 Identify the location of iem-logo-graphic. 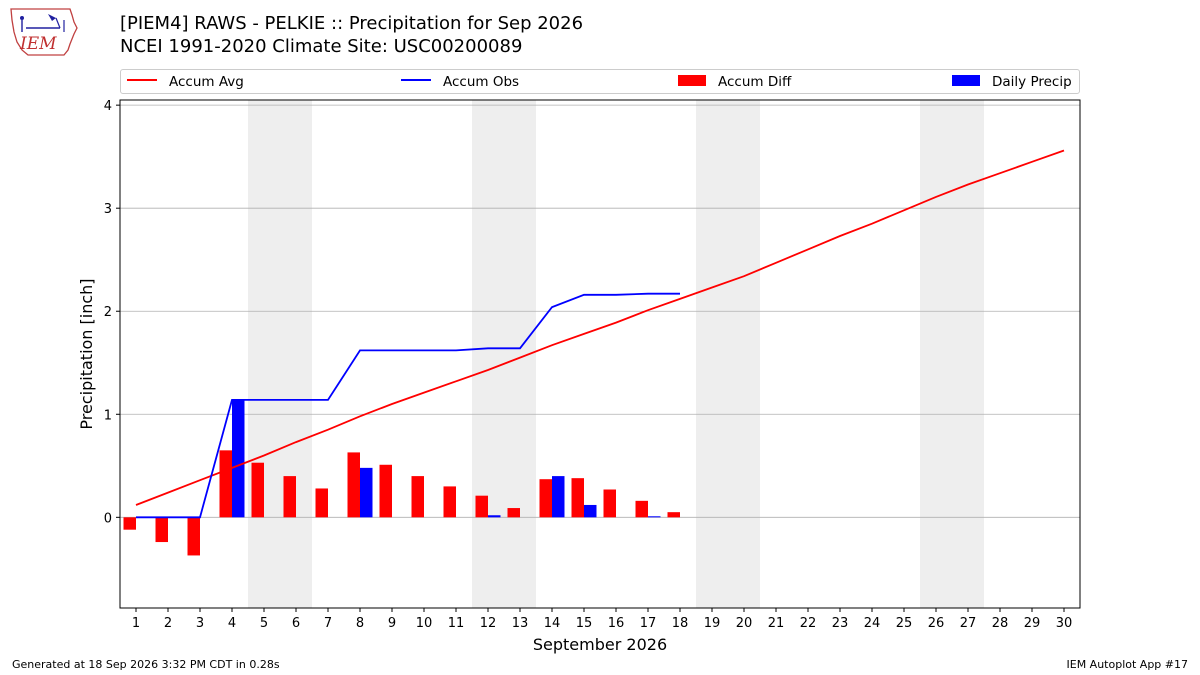
(44, 32).